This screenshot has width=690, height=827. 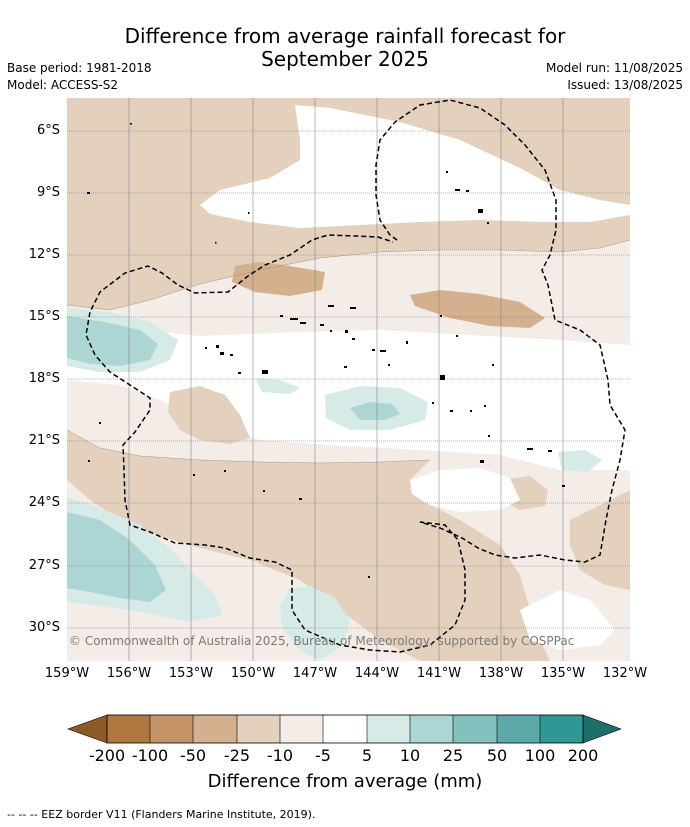 What do you see at coordinates (625, 85) in the screenshot?
I see `issued-label: Issued: 13/08/2025` at bounding box center [625, 85].